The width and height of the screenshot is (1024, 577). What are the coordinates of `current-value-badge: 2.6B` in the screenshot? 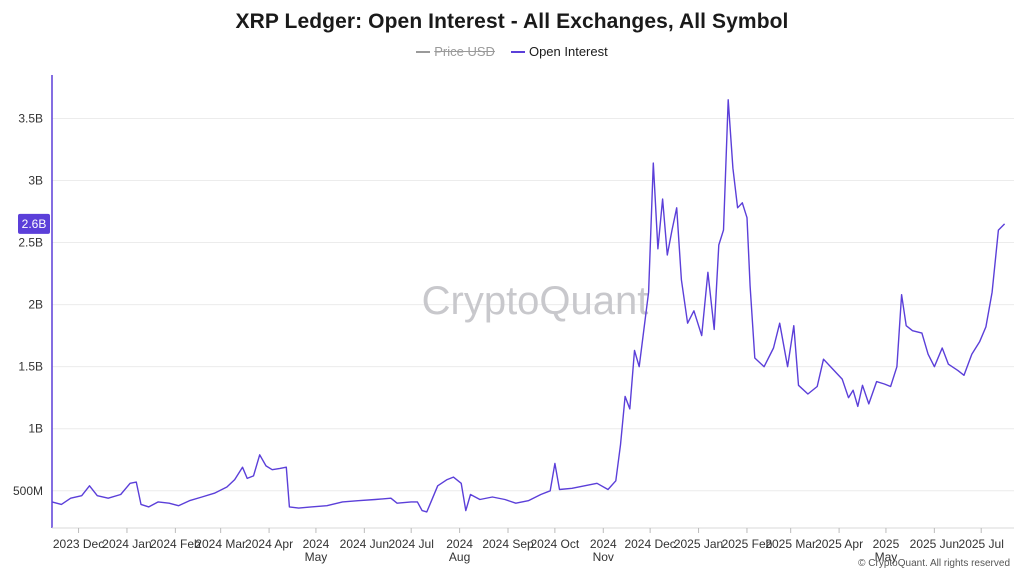 It's located at (34, 223).